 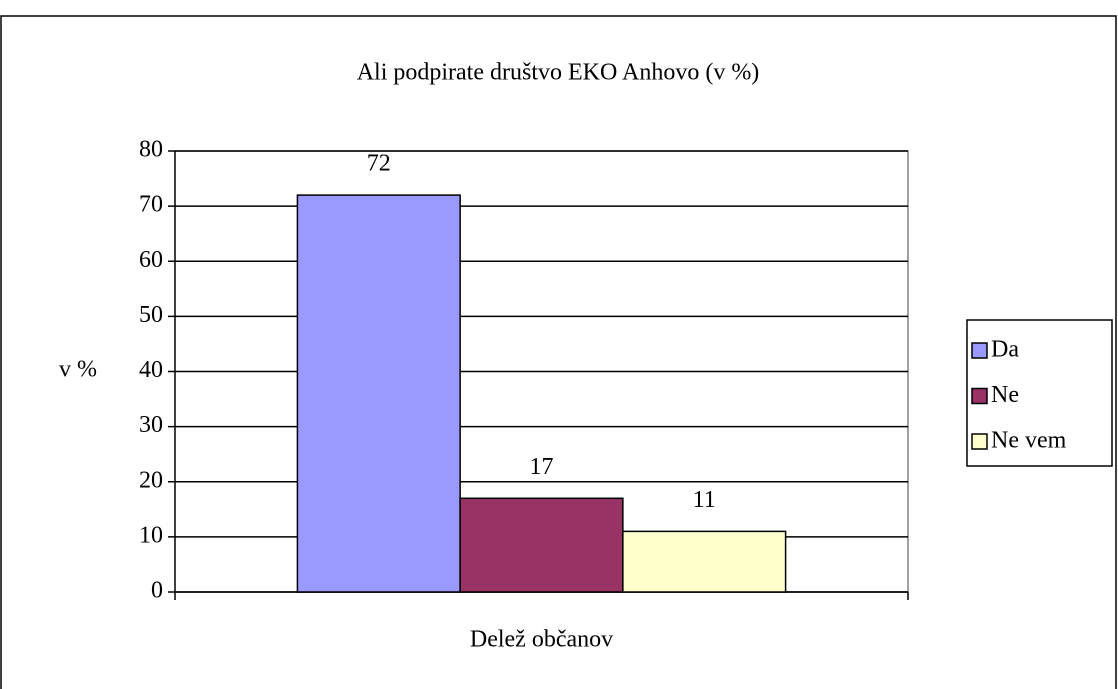 What do you see at coordinates (704, 500) in the screenshot?
I see `data-label: 11` at bounding box center [704, 500].